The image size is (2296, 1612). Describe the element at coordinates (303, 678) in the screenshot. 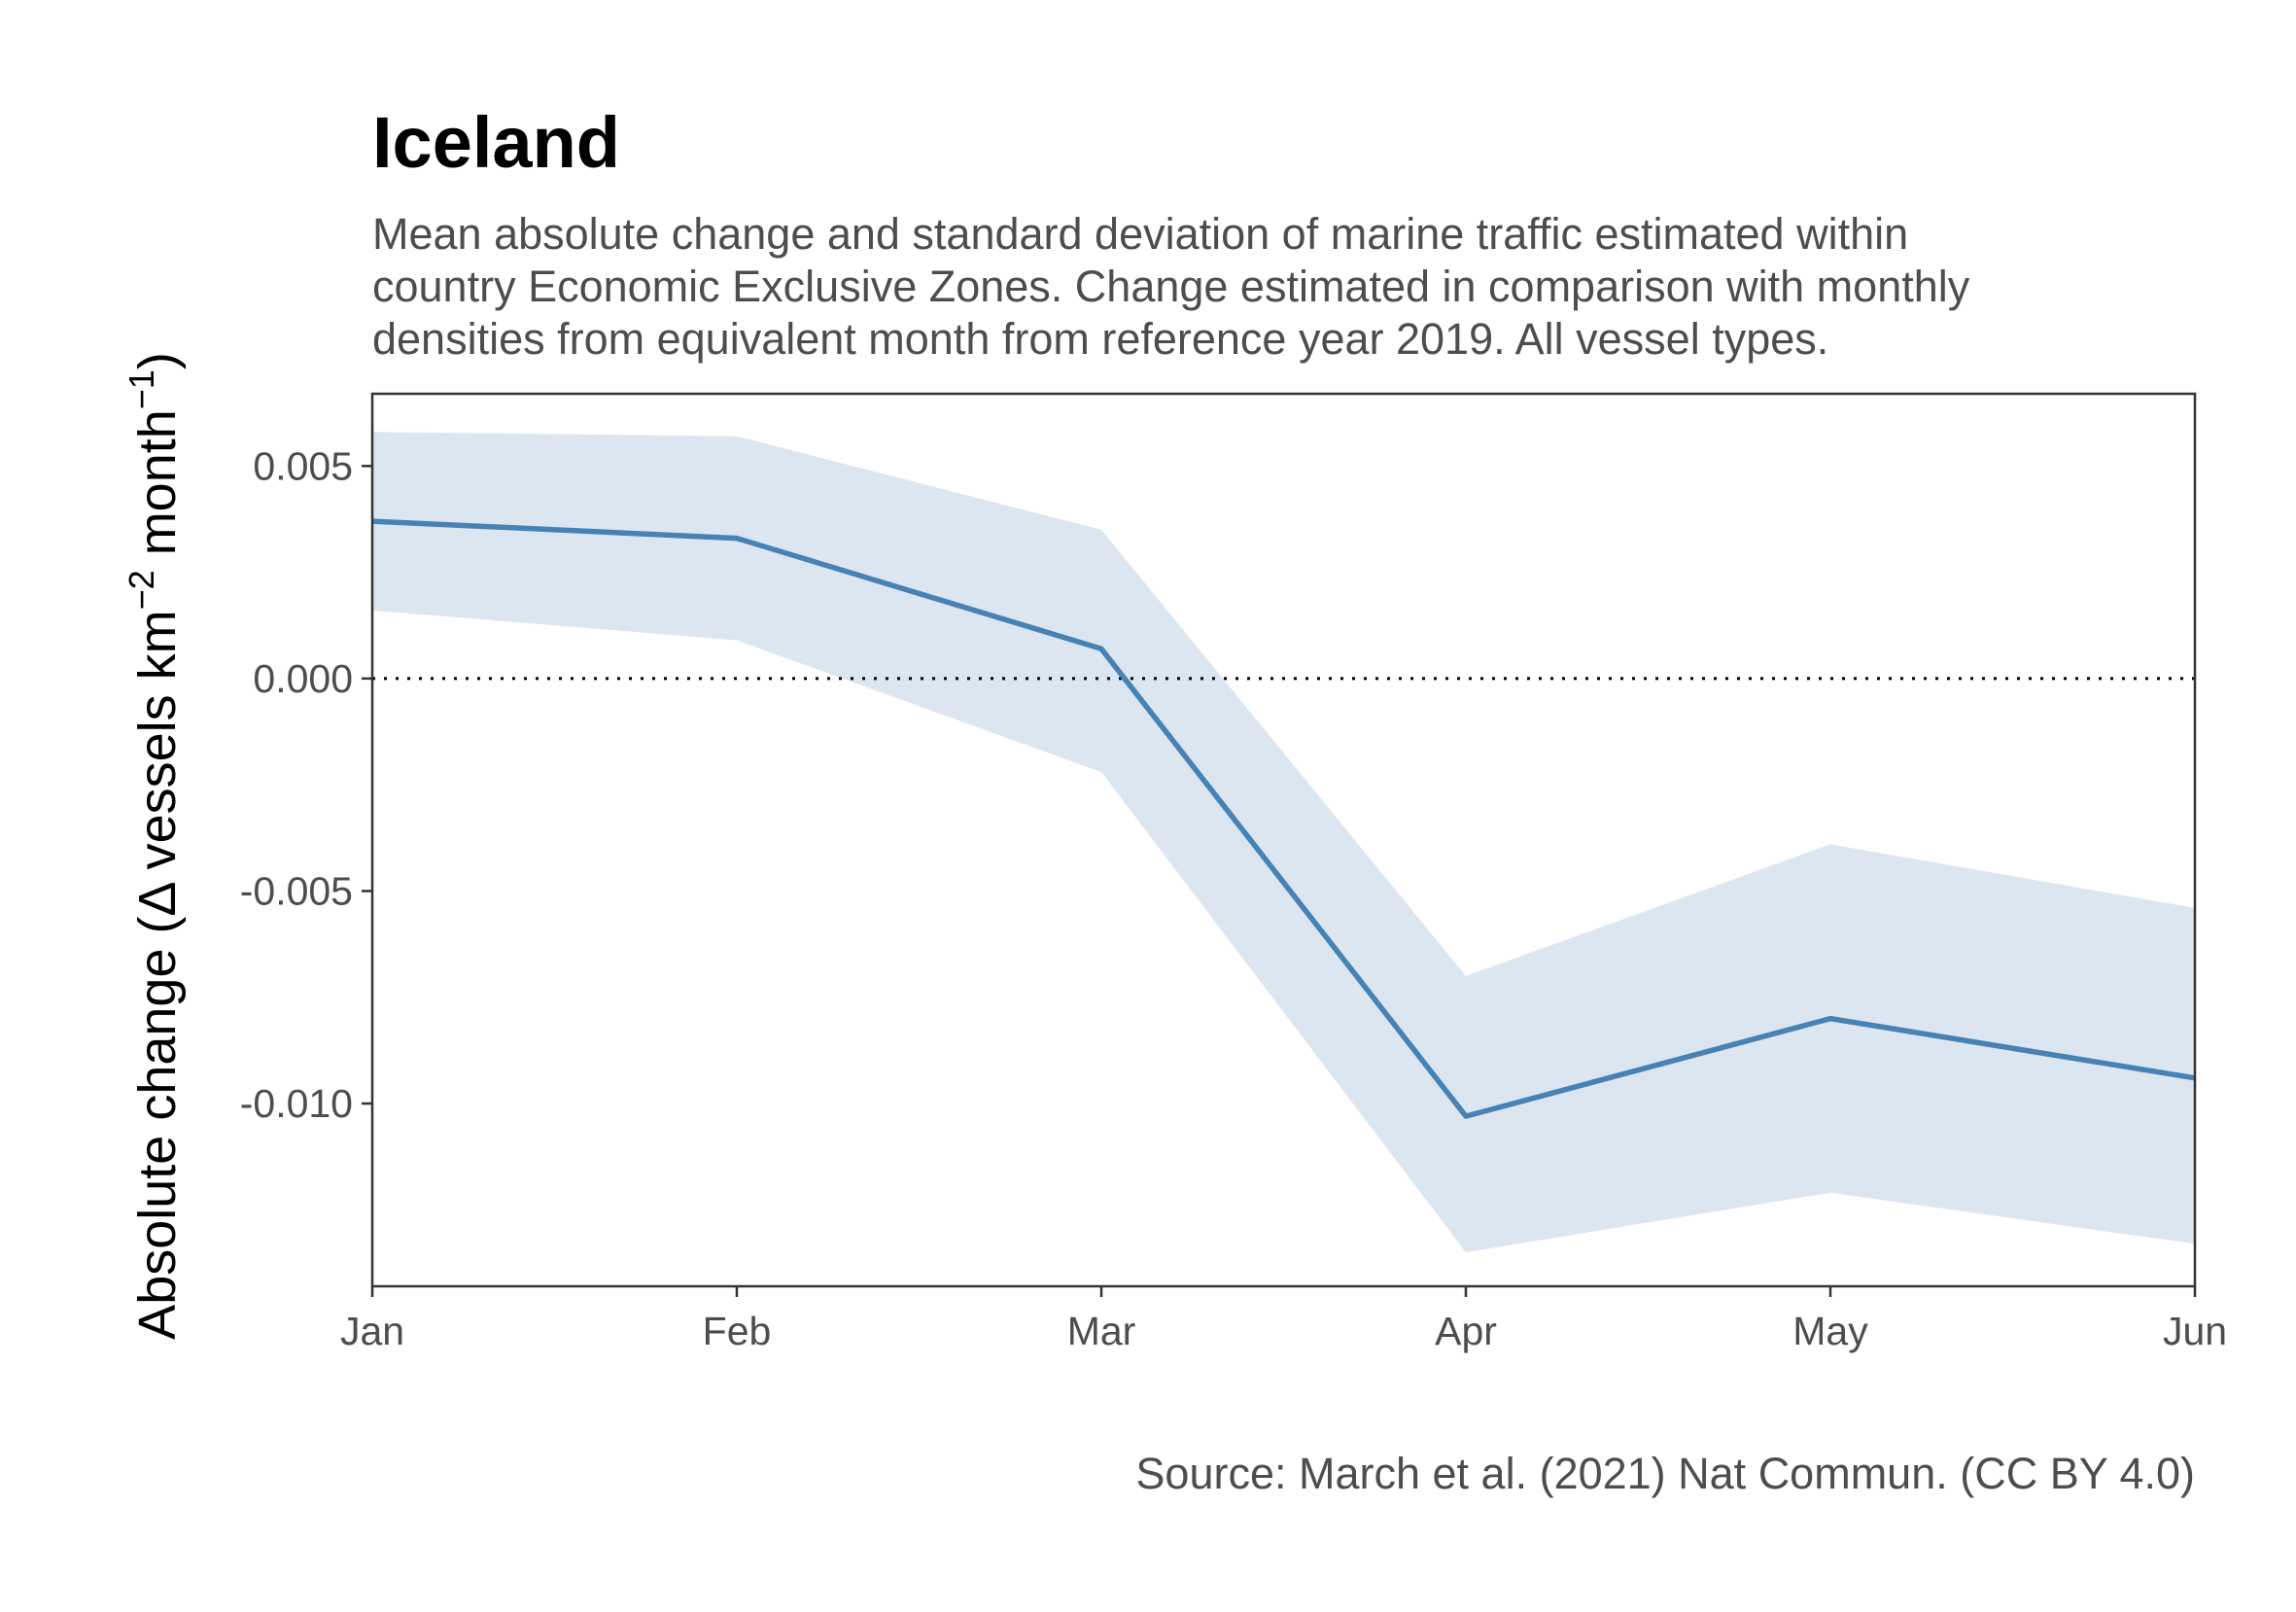

I see `y-tick-label: 0.000` at that location.